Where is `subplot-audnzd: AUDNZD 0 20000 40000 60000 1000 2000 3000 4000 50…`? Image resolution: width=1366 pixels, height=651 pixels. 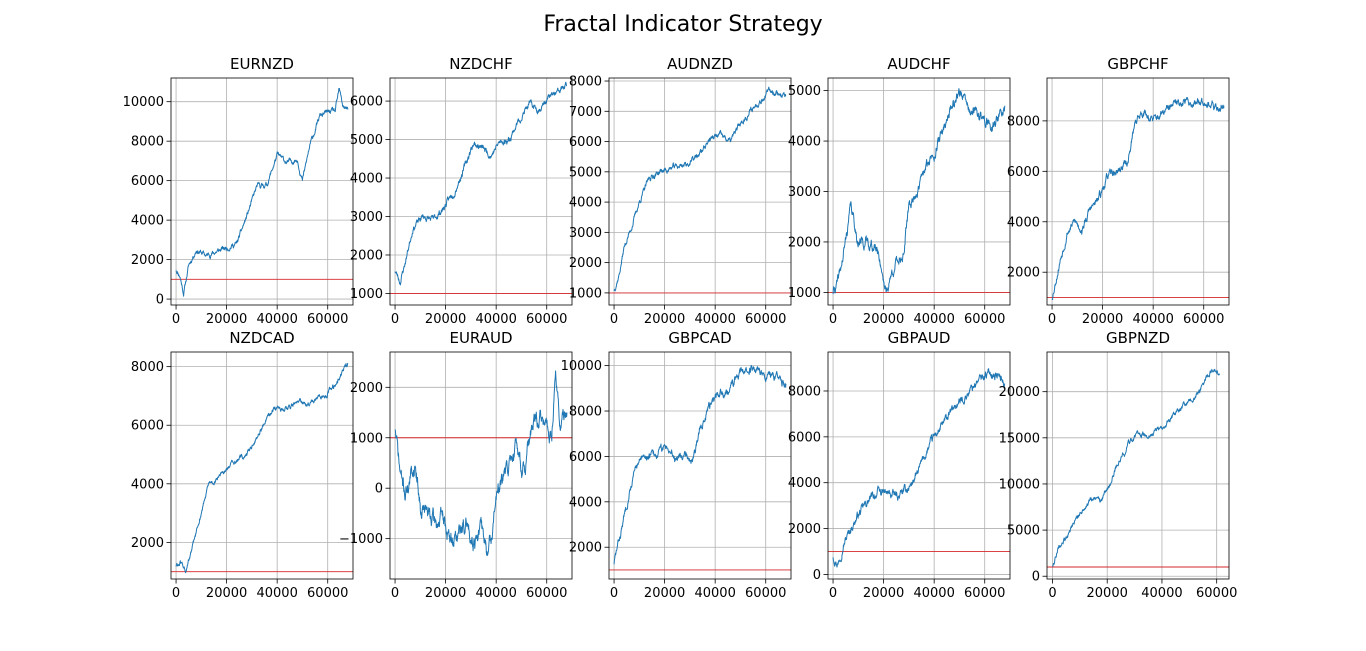
subplot-audnzd: AUDNZD 0 20000 40000 60000 1000 2000 3000 4000 50… is located at coordinates (680, 191).